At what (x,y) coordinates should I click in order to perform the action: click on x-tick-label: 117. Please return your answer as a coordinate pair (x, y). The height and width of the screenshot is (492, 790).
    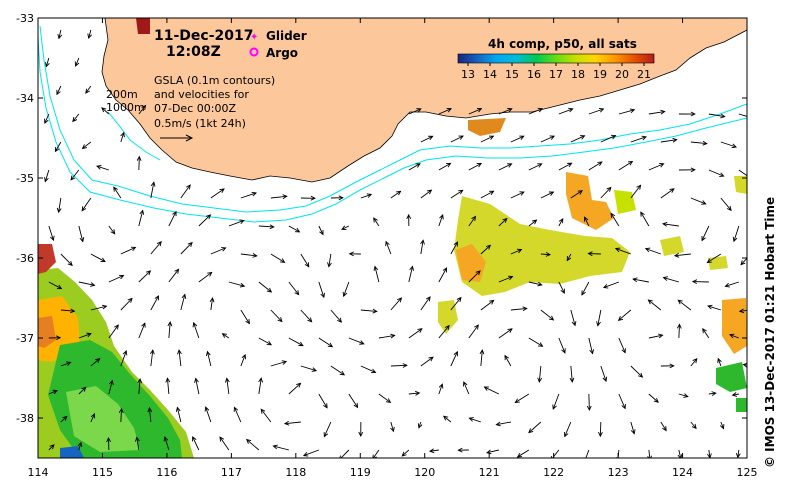
    Looking at the image, I should click on (231, 472).